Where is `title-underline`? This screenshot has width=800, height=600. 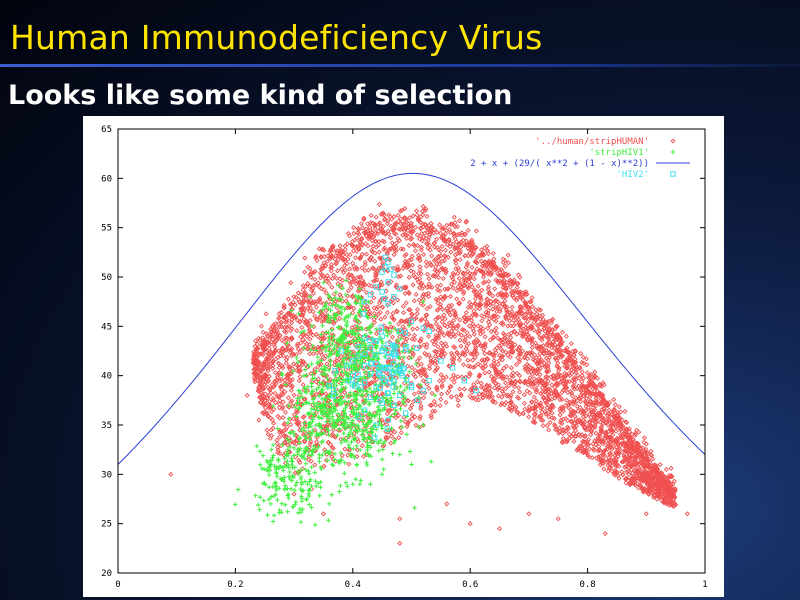 title-underline is located at coordinates (400, 65).